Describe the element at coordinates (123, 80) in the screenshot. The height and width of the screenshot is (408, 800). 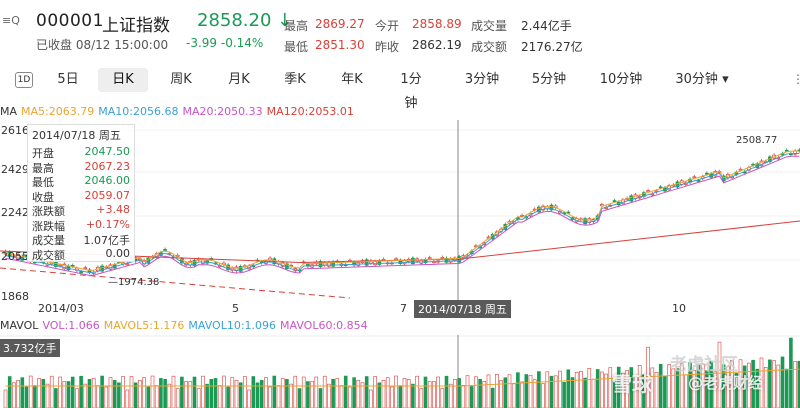
I see `tab-2: 日K` at that location.